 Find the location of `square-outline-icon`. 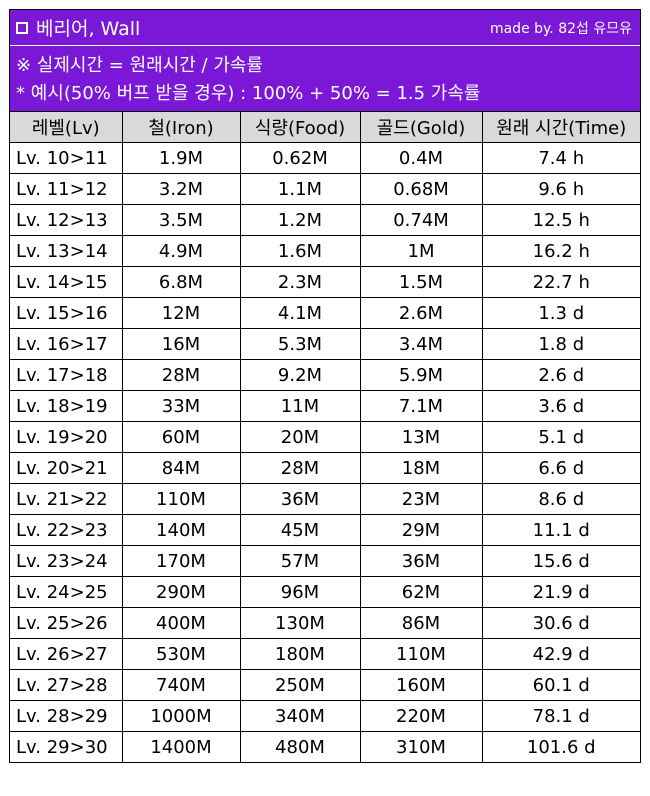

square-outline-icon is located at coordinates (22, 27).